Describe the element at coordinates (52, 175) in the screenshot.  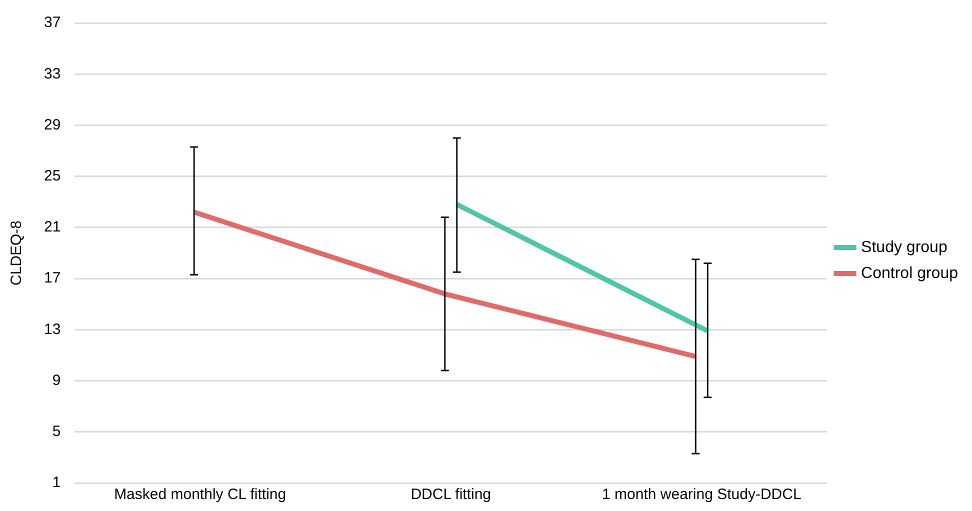
I see `y-tick-label: 25` at that location.